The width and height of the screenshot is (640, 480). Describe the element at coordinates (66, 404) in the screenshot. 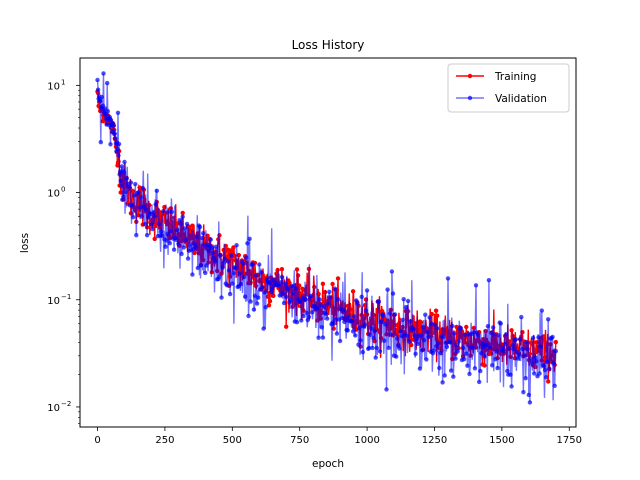

I see `y-tick-exponent: −2` at that location.